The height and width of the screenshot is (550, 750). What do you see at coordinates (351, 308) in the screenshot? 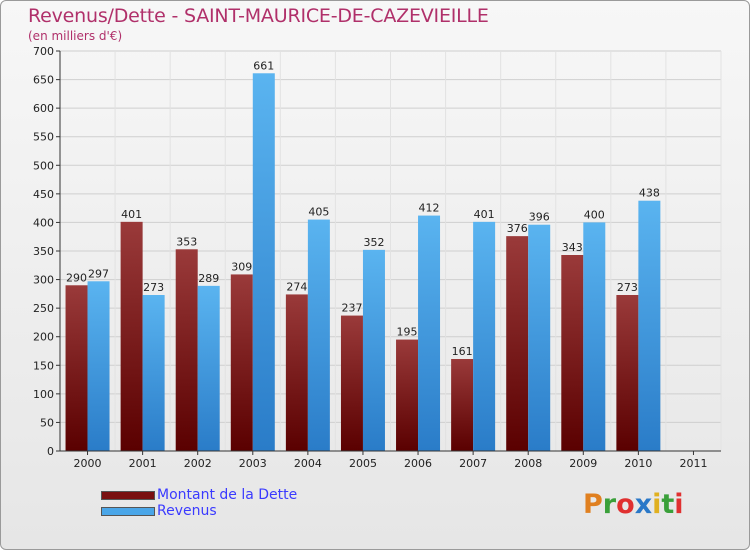
I see `data-label-debt: 237` at bounding box center [351, 308].